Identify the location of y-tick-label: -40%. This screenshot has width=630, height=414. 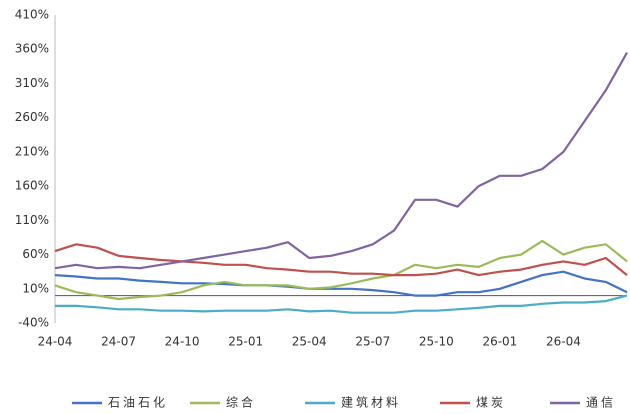
(33, 323).